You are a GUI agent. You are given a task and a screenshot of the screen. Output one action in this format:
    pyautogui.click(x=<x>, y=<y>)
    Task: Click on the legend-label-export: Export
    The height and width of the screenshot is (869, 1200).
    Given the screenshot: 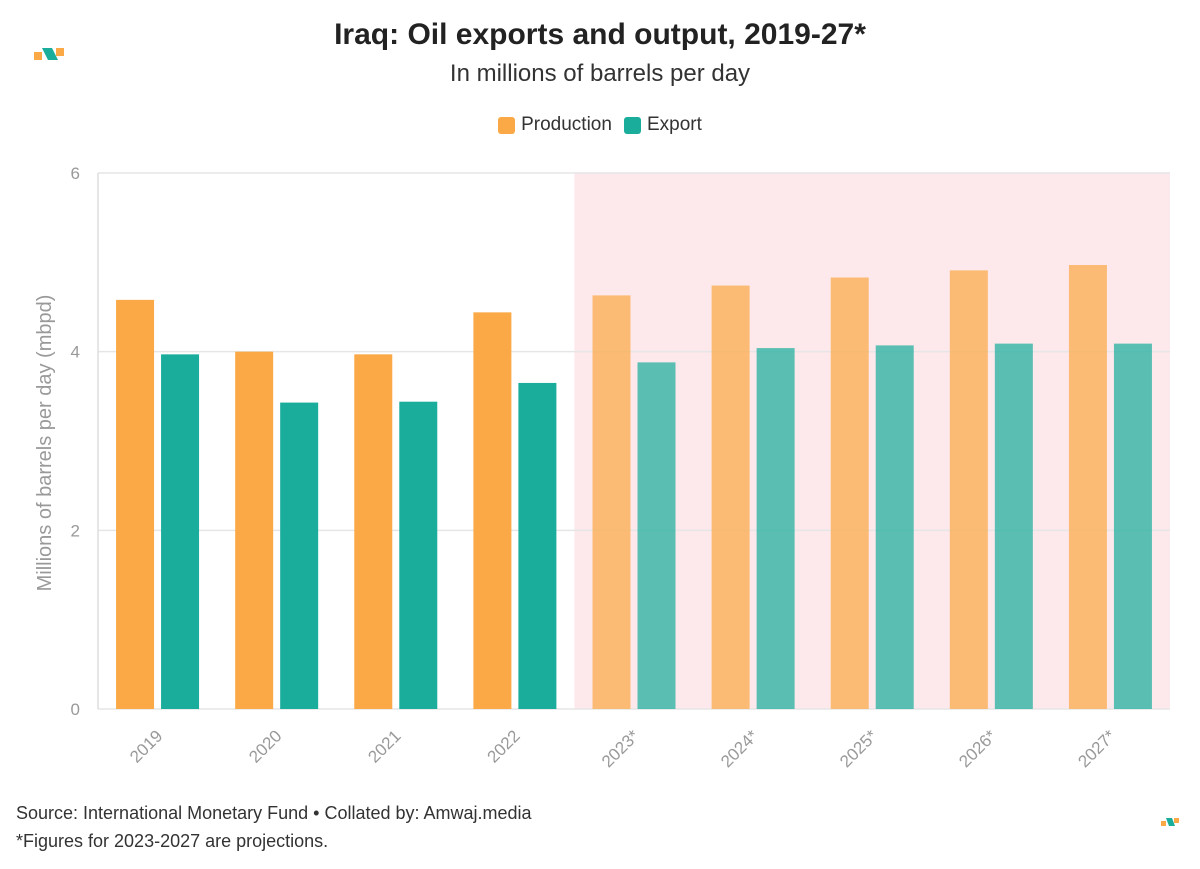 What is the action you would take?
    pyautogui.click(x=674, y=124)
    